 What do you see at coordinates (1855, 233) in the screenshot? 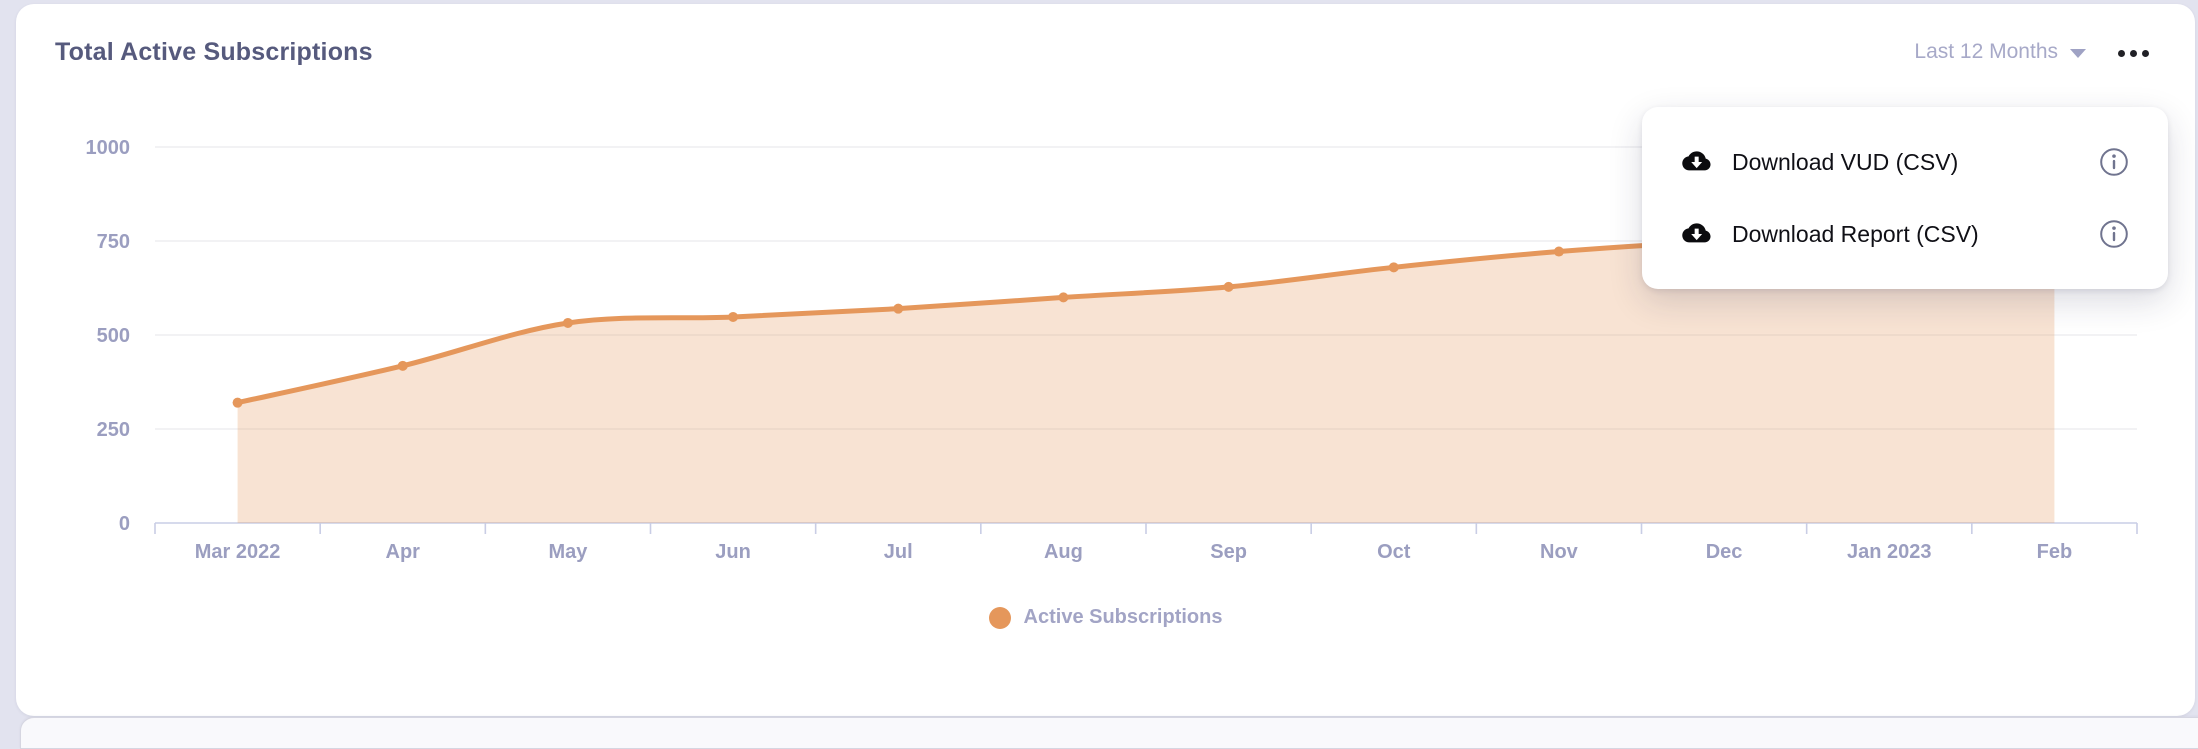
I see `menu-item-label: Download Report (CSV)` at bounding box center [1855, 233].